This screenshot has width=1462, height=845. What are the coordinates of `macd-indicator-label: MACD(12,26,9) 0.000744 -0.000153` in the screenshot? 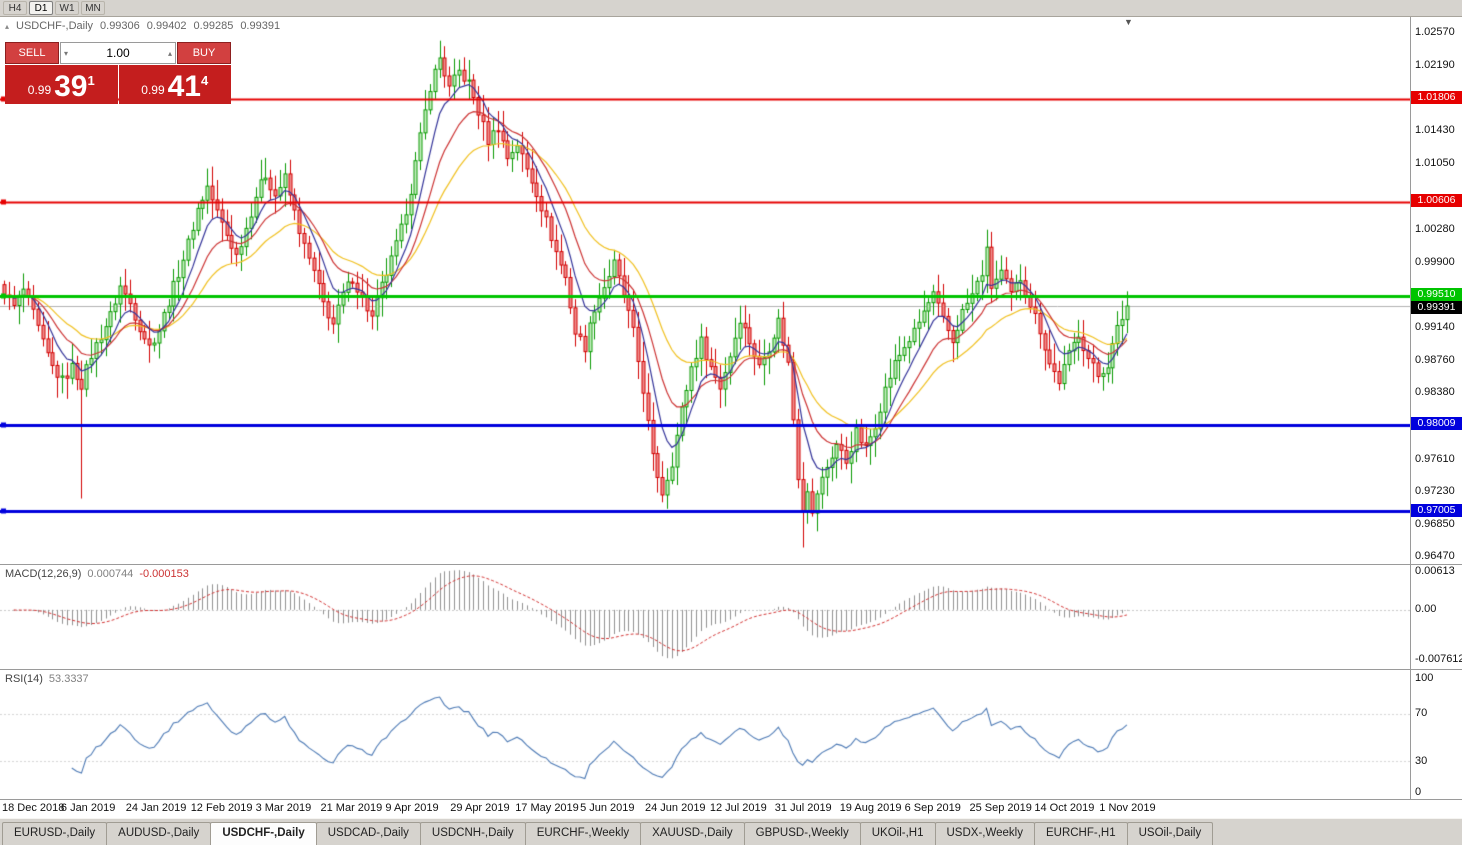 It's located at (97, 574).